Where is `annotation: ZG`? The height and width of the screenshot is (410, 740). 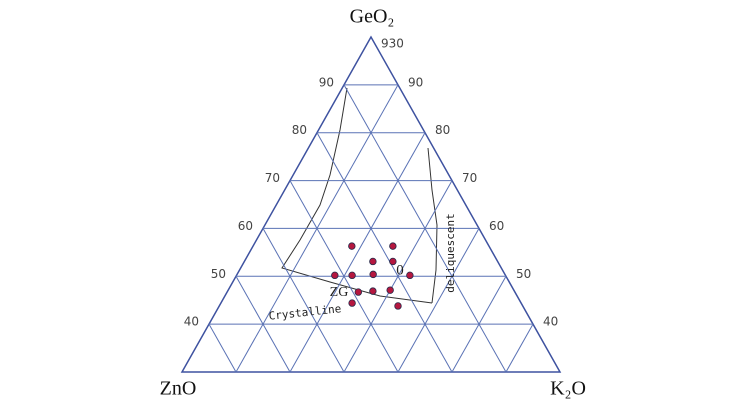
annotation: ZG is located at coordinates (339, 292).